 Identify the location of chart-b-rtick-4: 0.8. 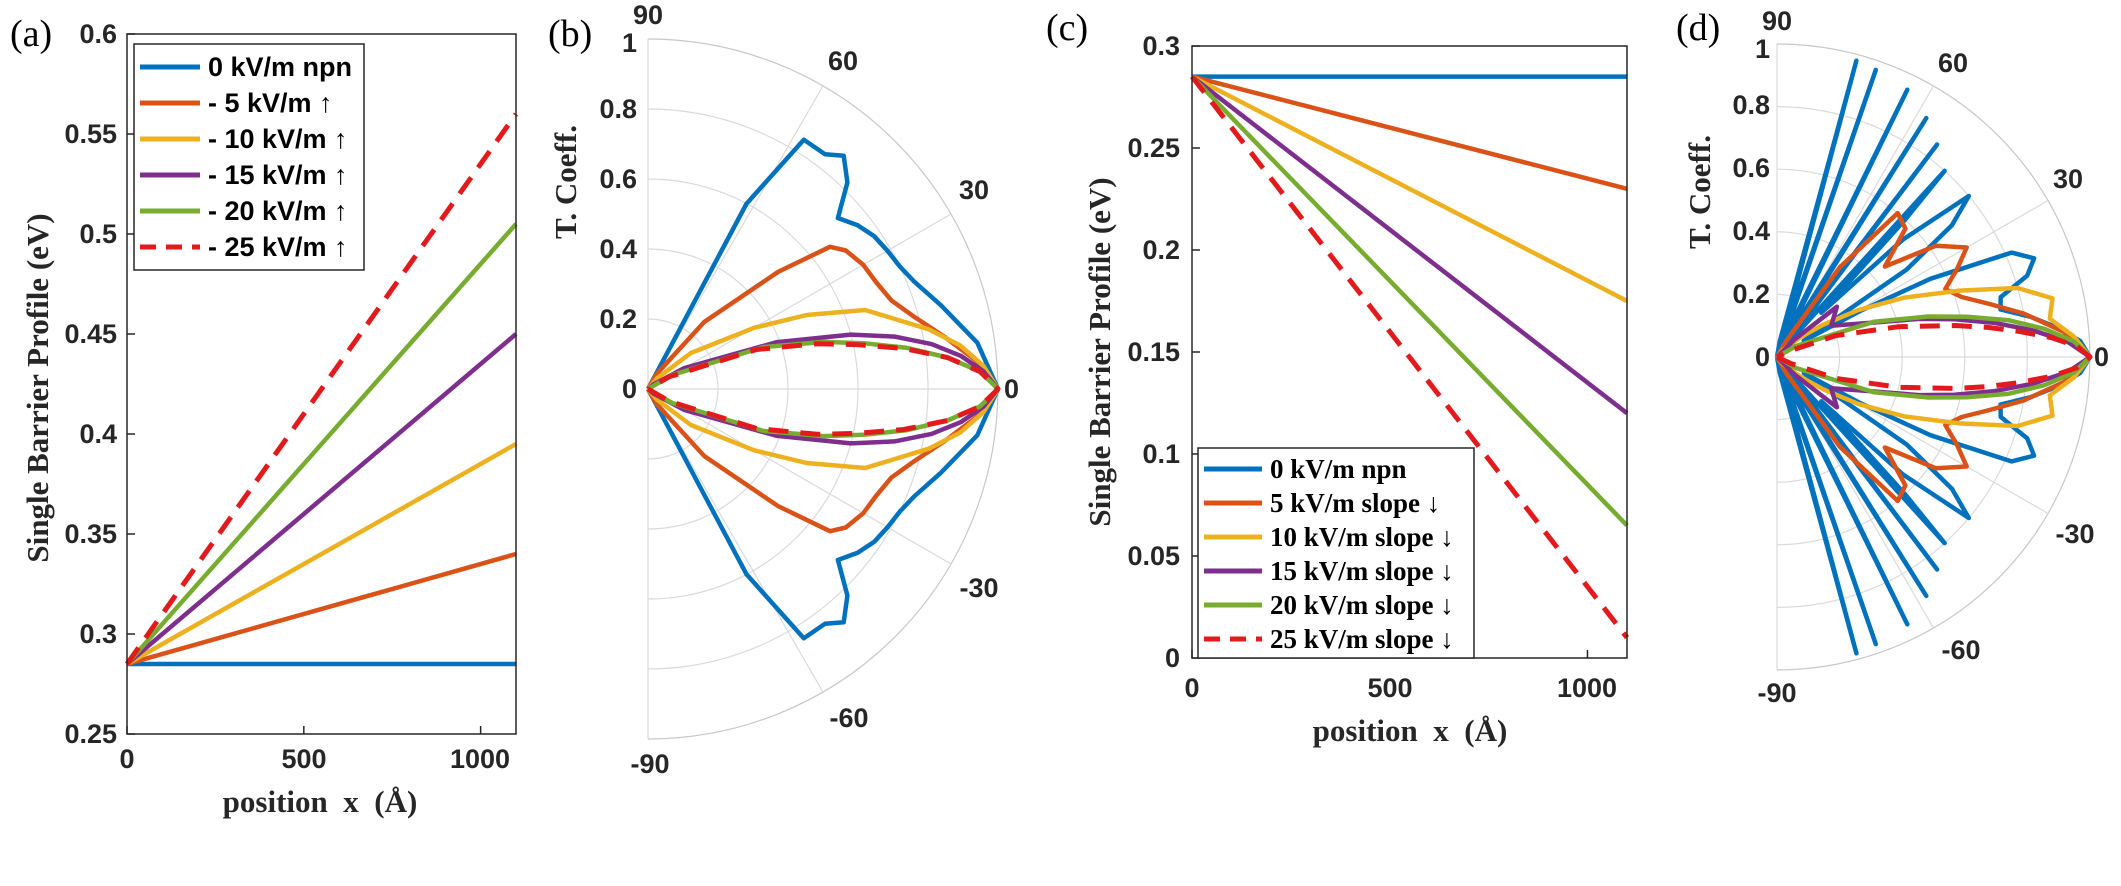
(618, 109).